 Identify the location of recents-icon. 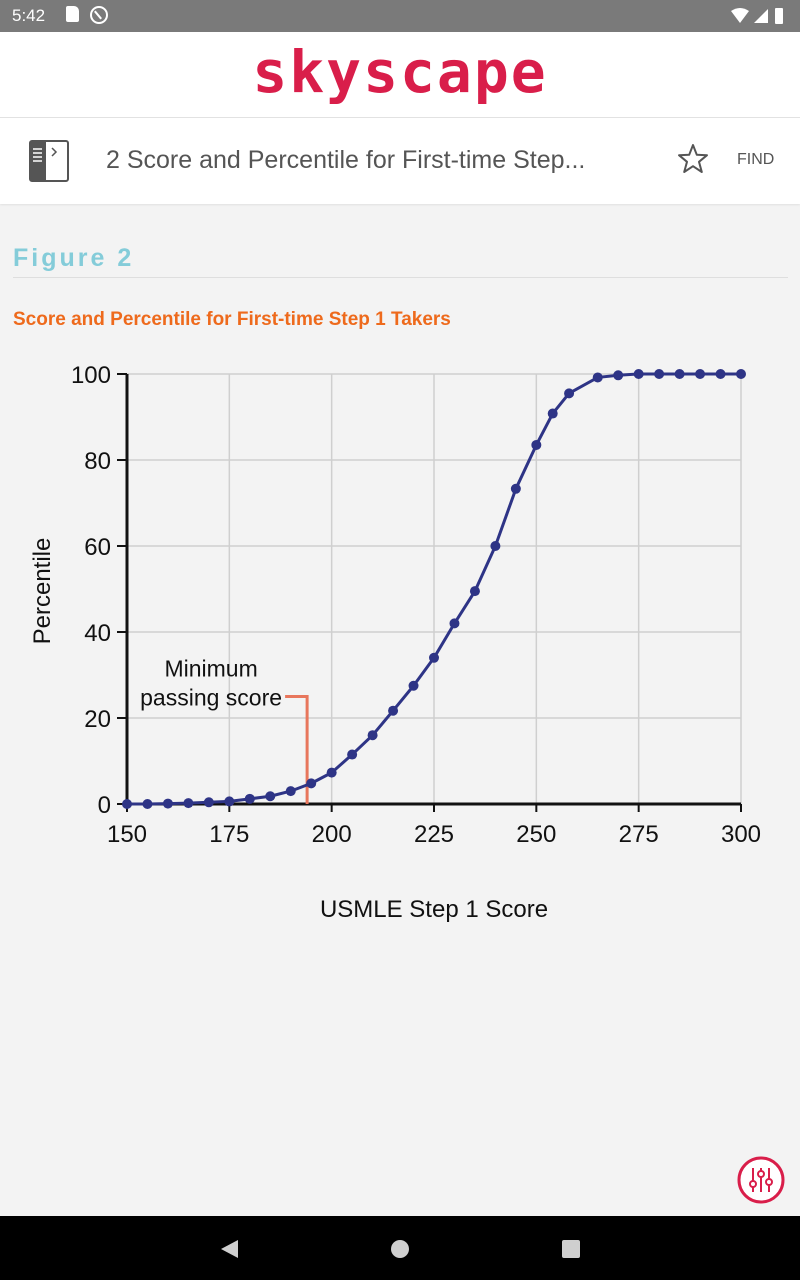
(571, 1249).